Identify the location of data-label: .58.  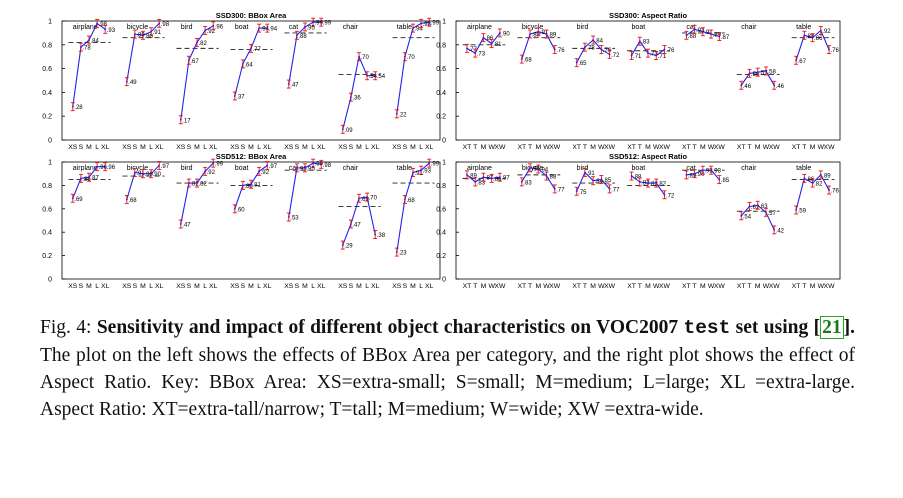
(771, 72).